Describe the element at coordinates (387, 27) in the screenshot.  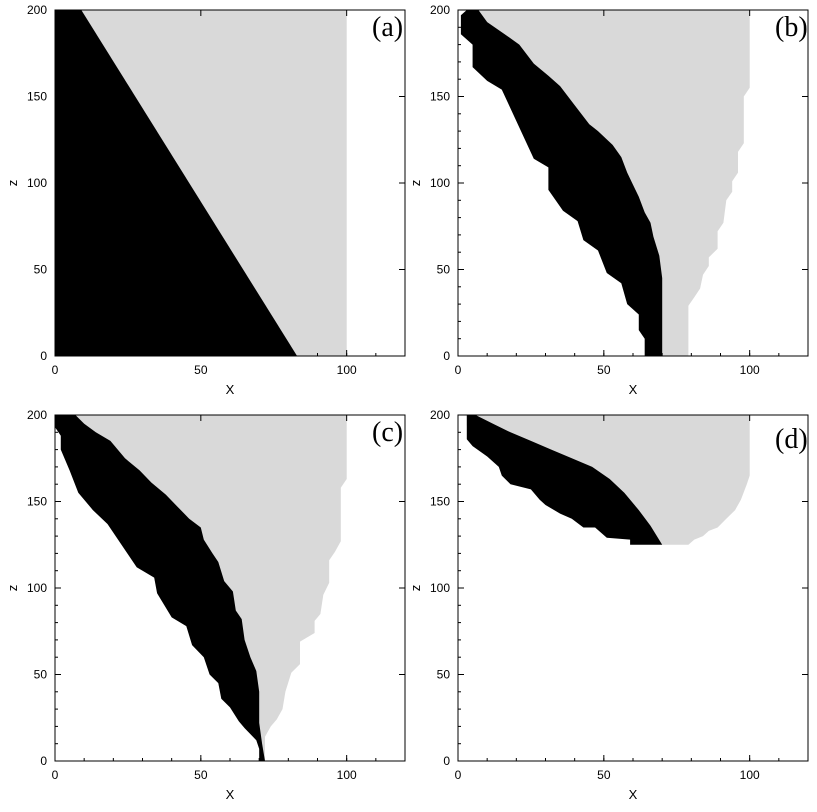
I see `panel-tag: (a)` at that location.